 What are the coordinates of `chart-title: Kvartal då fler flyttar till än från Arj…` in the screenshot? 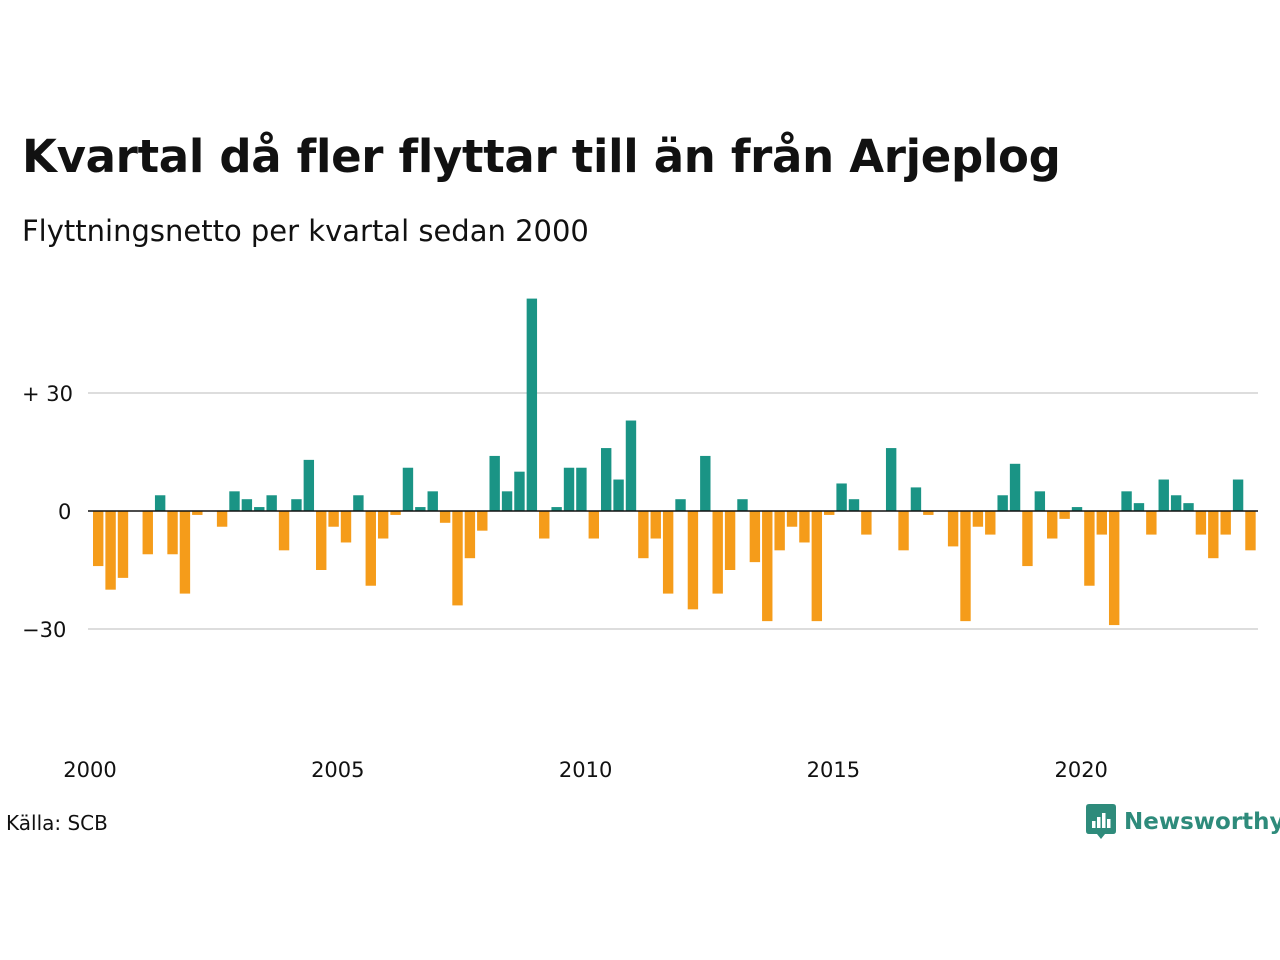 It's located at (541, 156).